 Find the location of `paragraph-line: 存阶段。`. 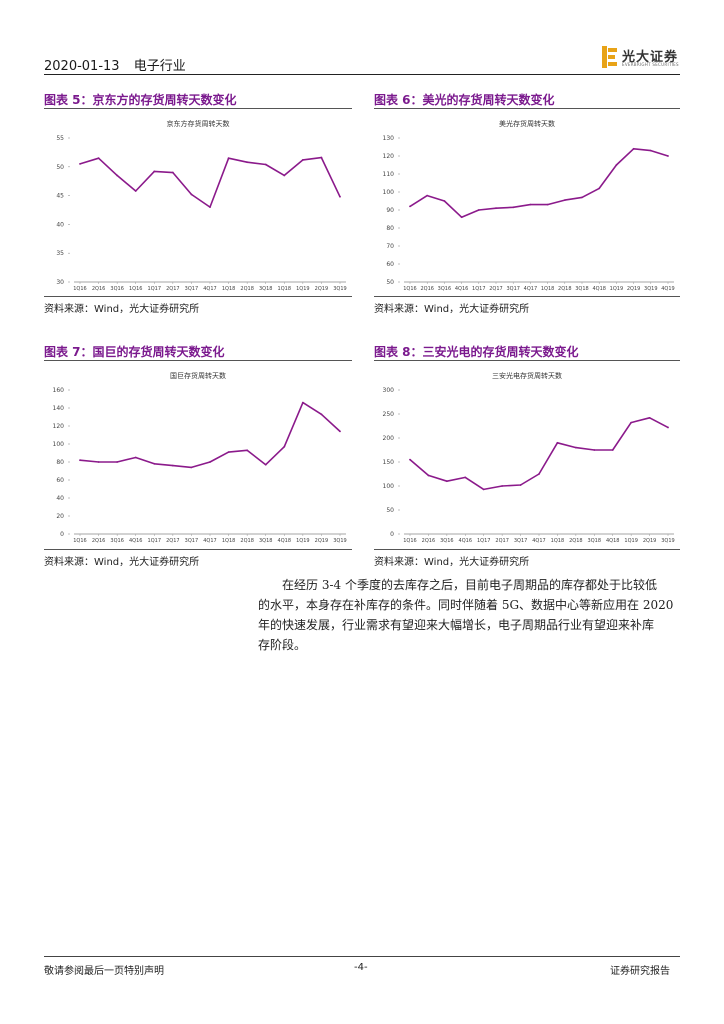

paragraph-line: 存阶段。 is located at coordinates (282, 645).